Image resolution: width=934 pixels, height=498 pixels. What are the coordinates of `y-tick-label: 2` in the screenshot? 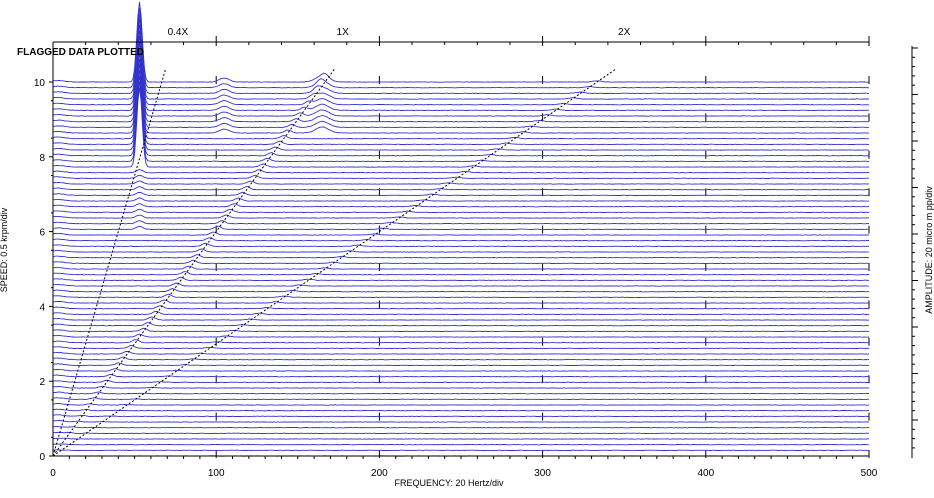 It's located at (42, 382).